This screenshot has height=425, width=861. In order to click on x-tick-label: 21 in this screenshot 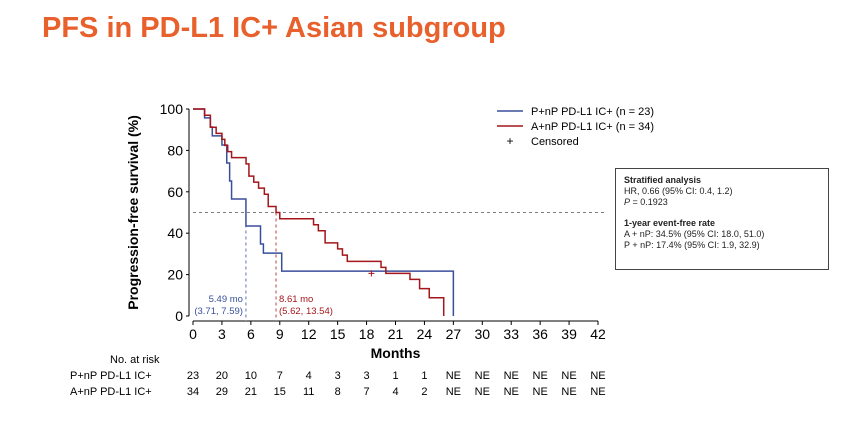, I will do `click(396, 334)`.